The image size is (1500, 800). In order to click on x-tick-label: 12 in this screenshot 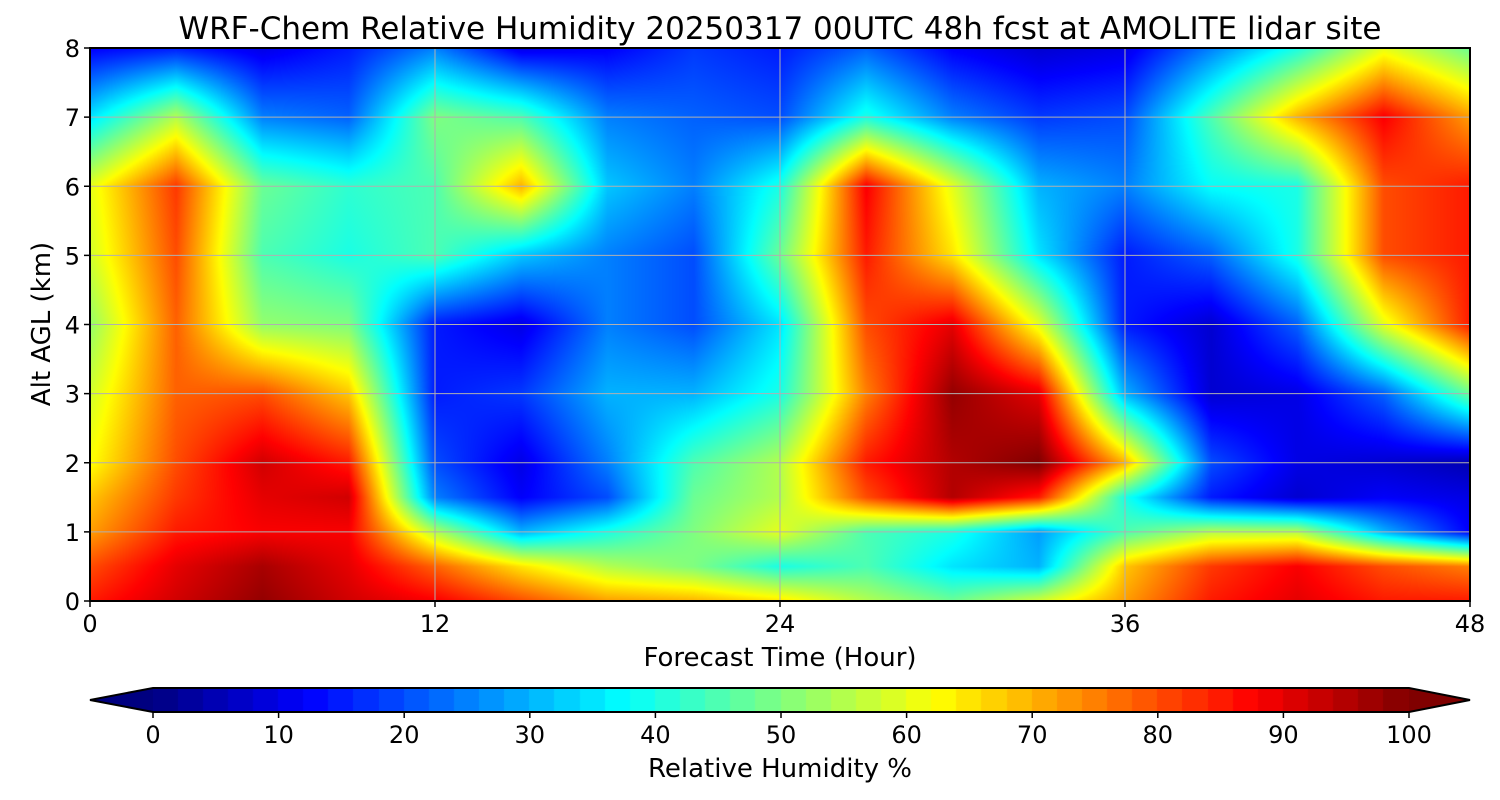, I will do `click(435, 624)`.